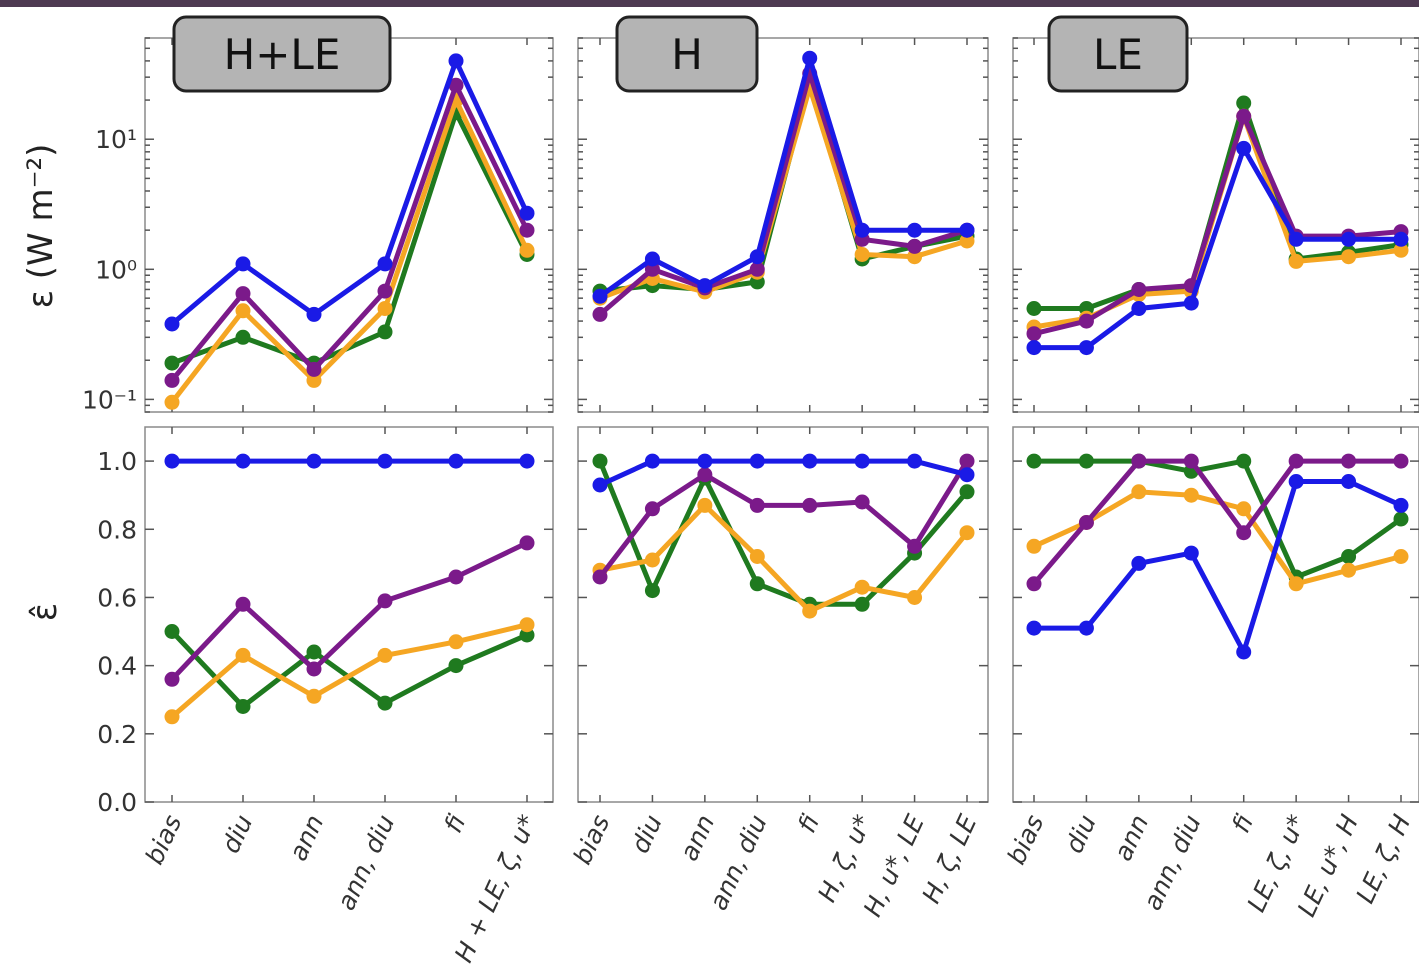 The width and height of the screenshot is (1419, 965). What do you see at coordinates (1218, 519) in the screenshot?
I see `series-line-green` at bounding box center [1218, 519].